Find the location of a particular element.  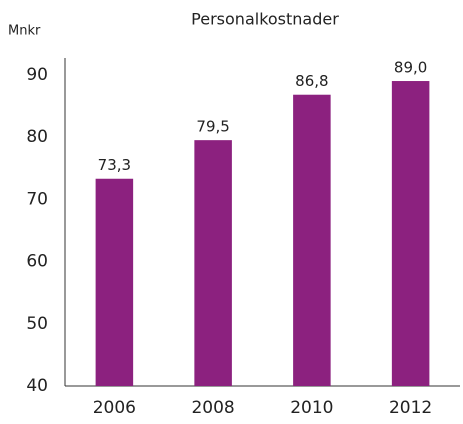

x-tick-label: 2012 is located at coordinates (410, 408).